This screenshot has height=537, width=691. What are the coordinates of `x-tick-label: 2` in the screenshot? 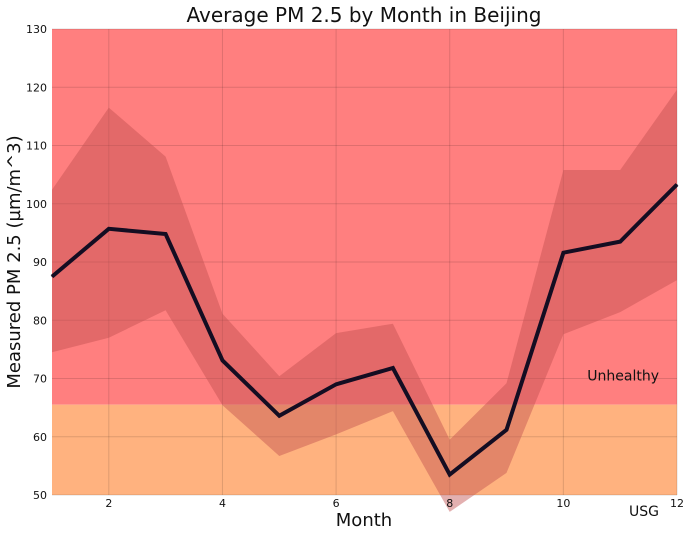 It's located at (108, 503).